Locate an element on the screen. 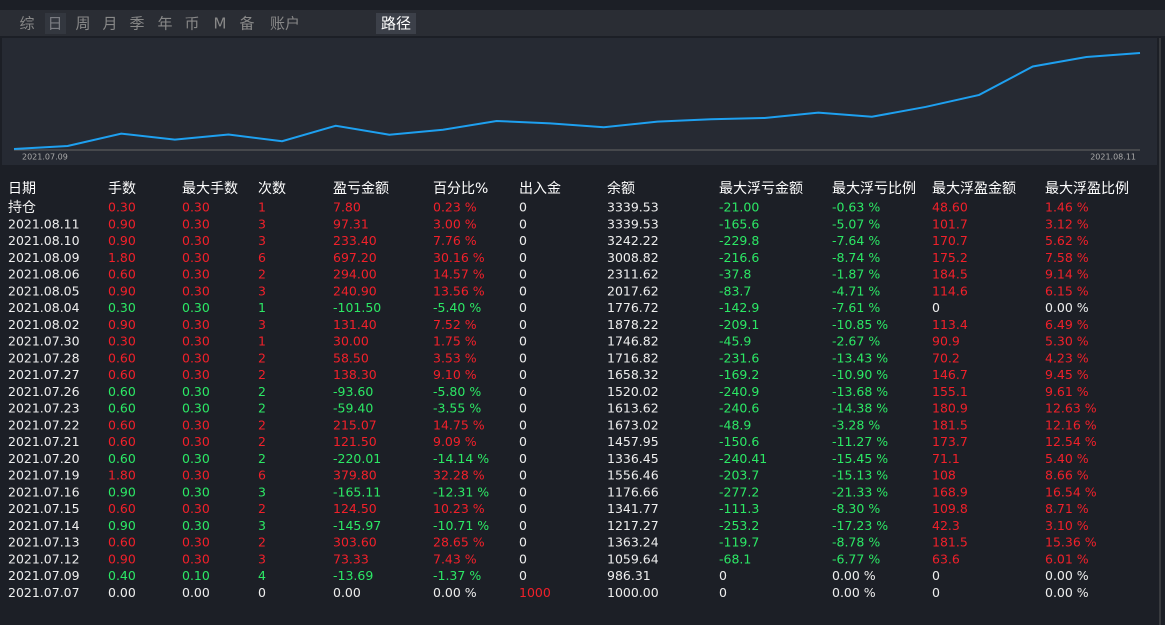  cell: 32.28 % is located at coordinates (459, 475).